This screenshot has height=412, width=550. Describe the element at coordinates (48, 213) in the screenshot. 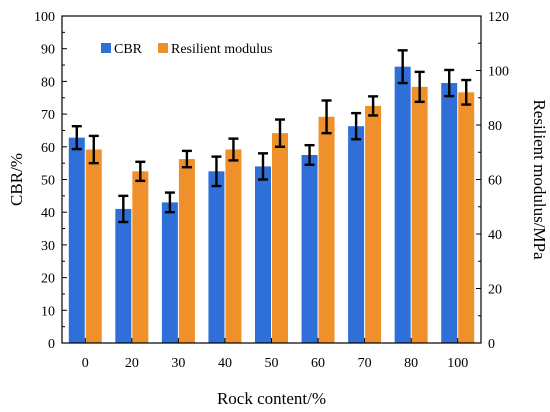

I see `y-left-tick-label: 40` at that location.